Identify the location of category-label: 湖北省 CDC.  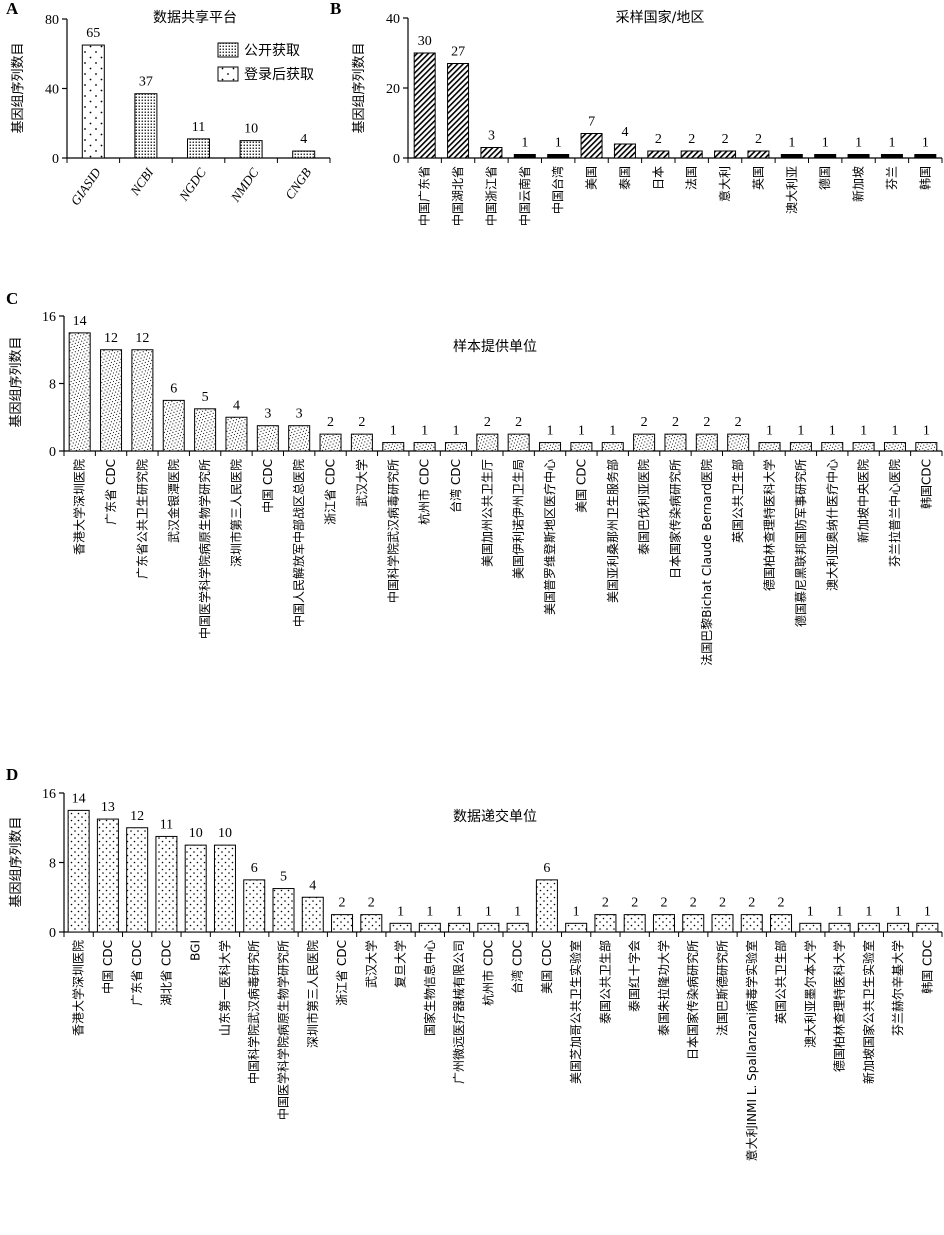
(165, 973).